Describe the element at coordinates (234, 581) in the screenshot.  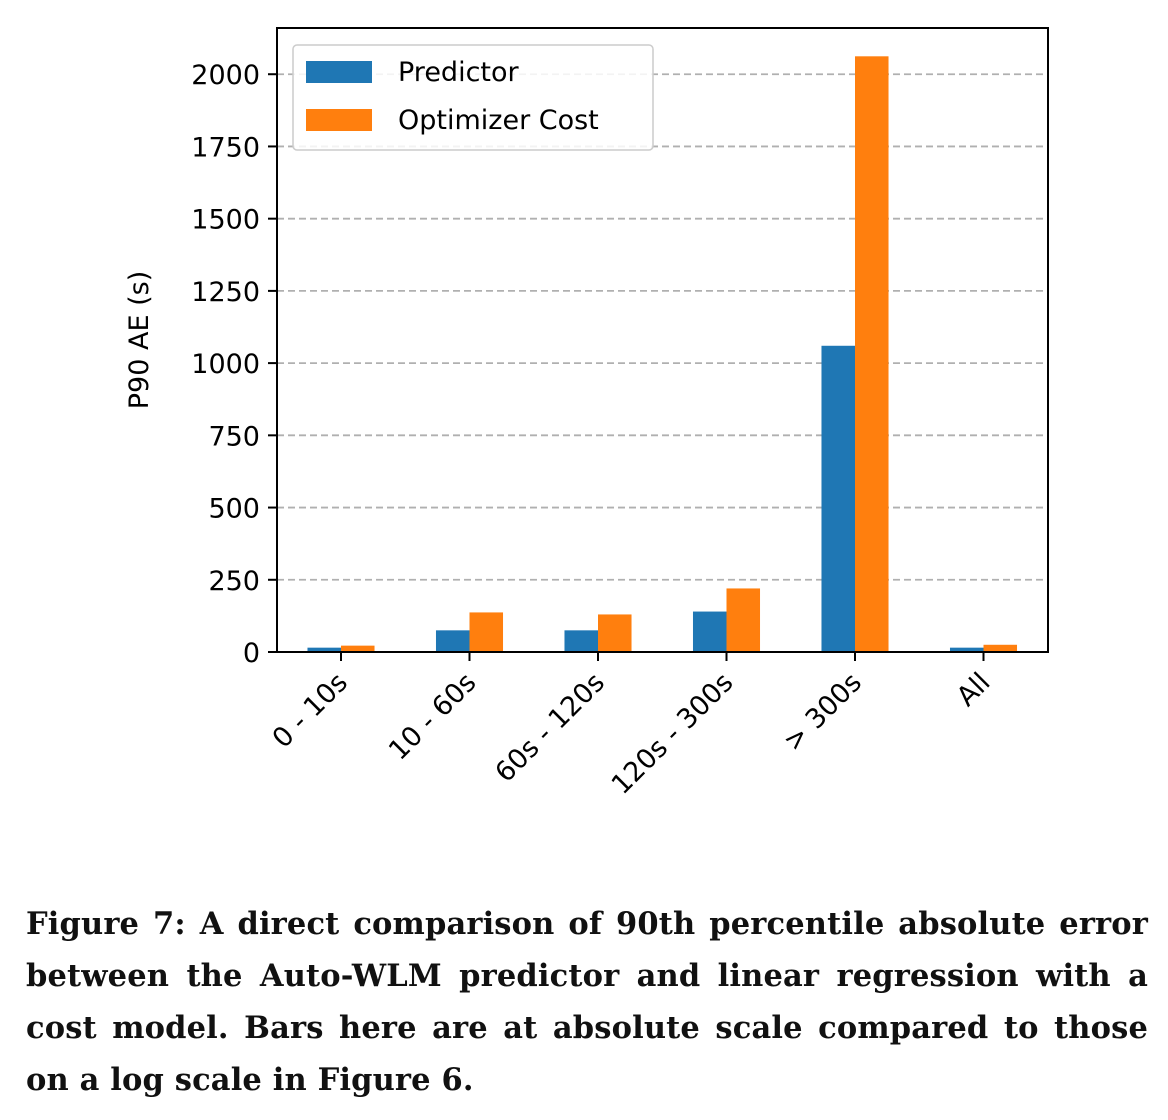
I see `y-tick-label: 250` at that location.